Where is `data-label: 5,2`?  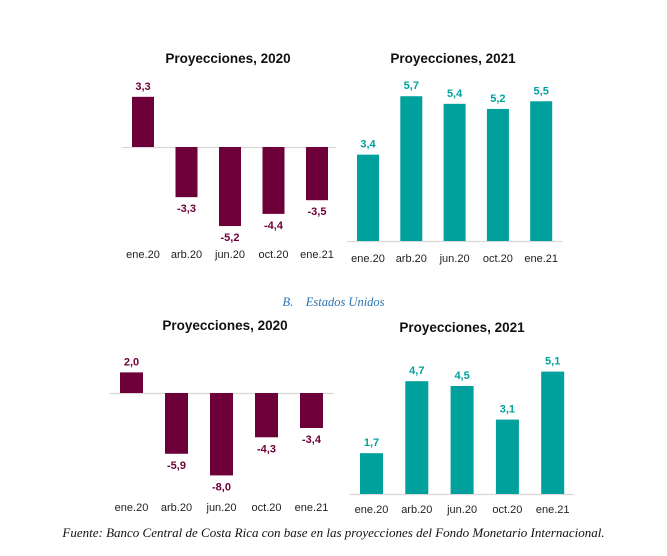
data-label: 5,2 is located at coordinates (497, 99).